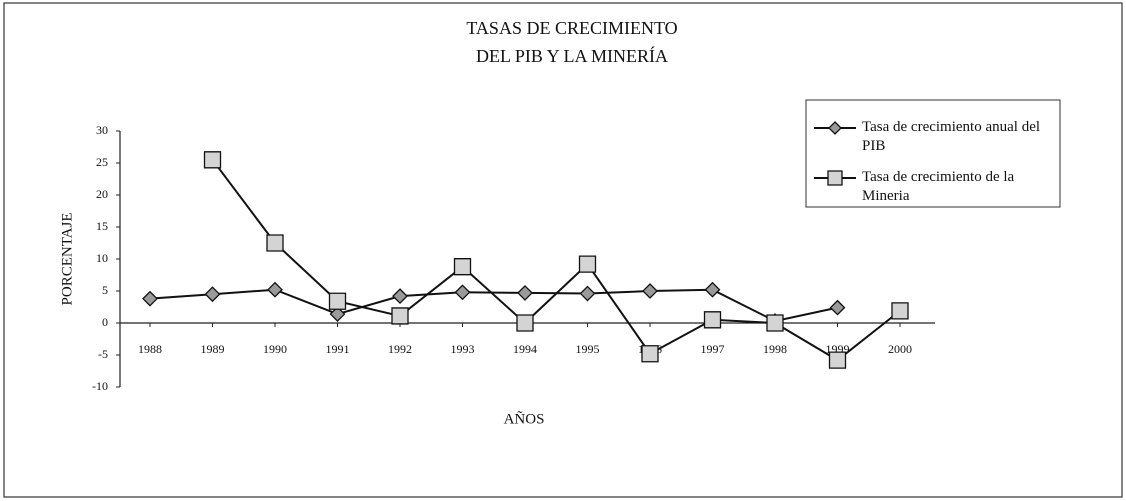  Describe the element at coordinates (571, 28) in the screenshot. I see `chart-title: TASAS DE CRECIMIENTO` at that location.